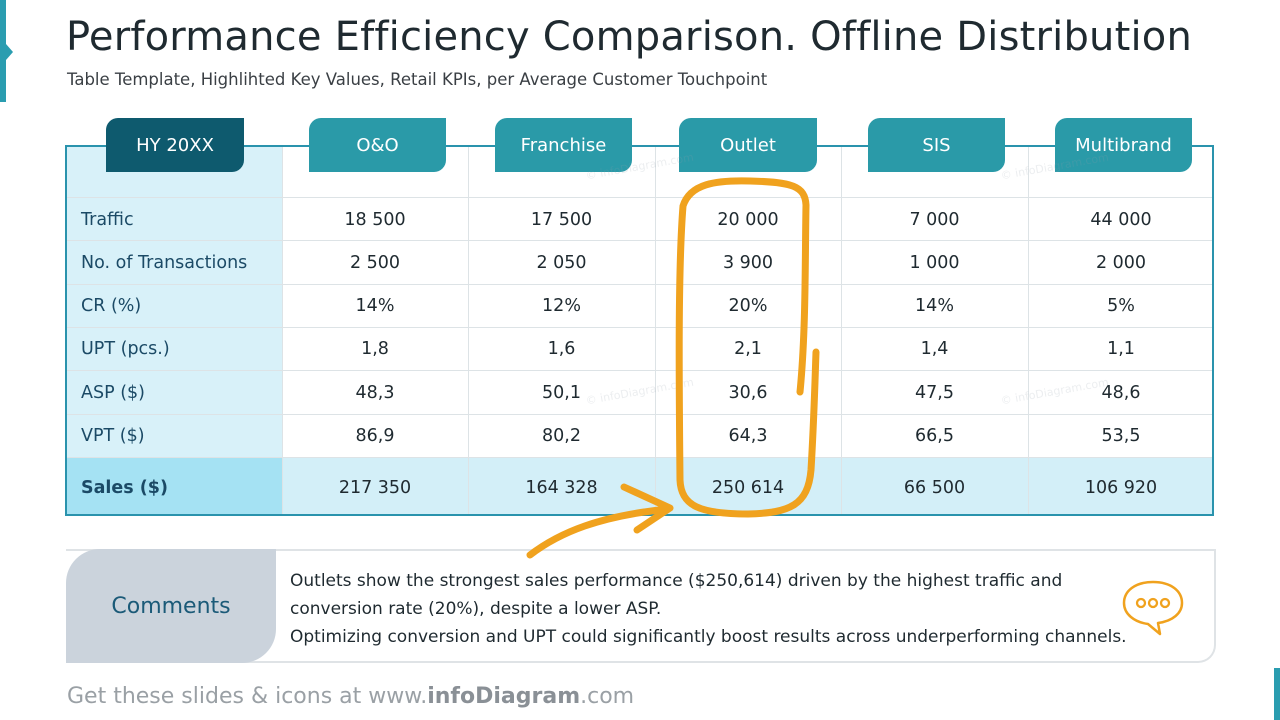 Image resolution: width=1280 pixels, height=720 pixels. Describe the element at coordinates (934, 435) in the screenshot. I see `table-cell: 66,5` at that location.